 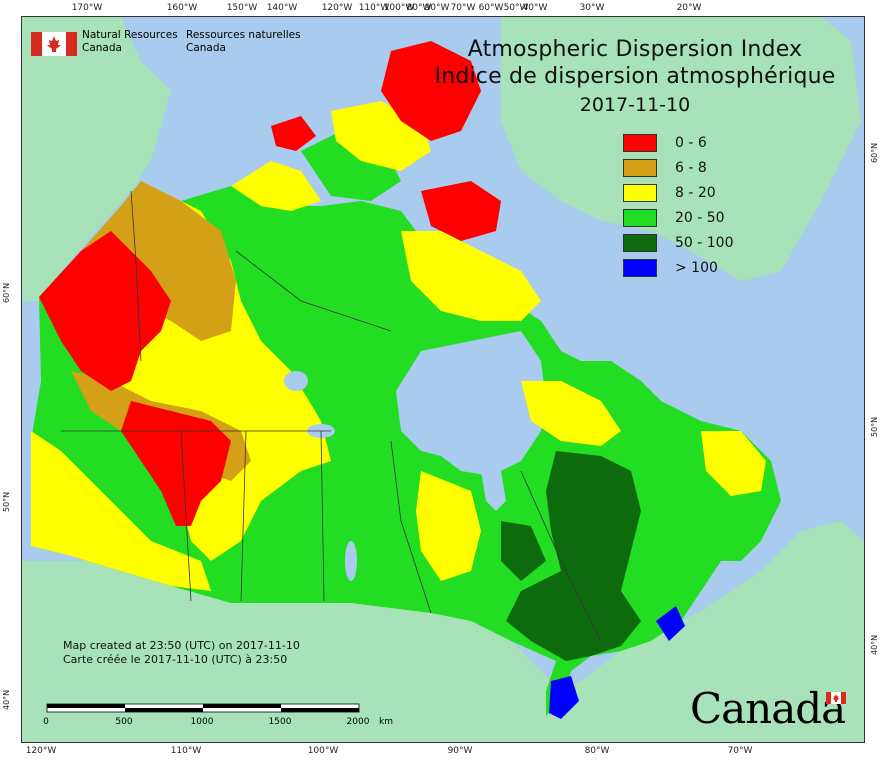 I want to click on legend-item-20-50: 20 - 50, so click(x=703, y=220).